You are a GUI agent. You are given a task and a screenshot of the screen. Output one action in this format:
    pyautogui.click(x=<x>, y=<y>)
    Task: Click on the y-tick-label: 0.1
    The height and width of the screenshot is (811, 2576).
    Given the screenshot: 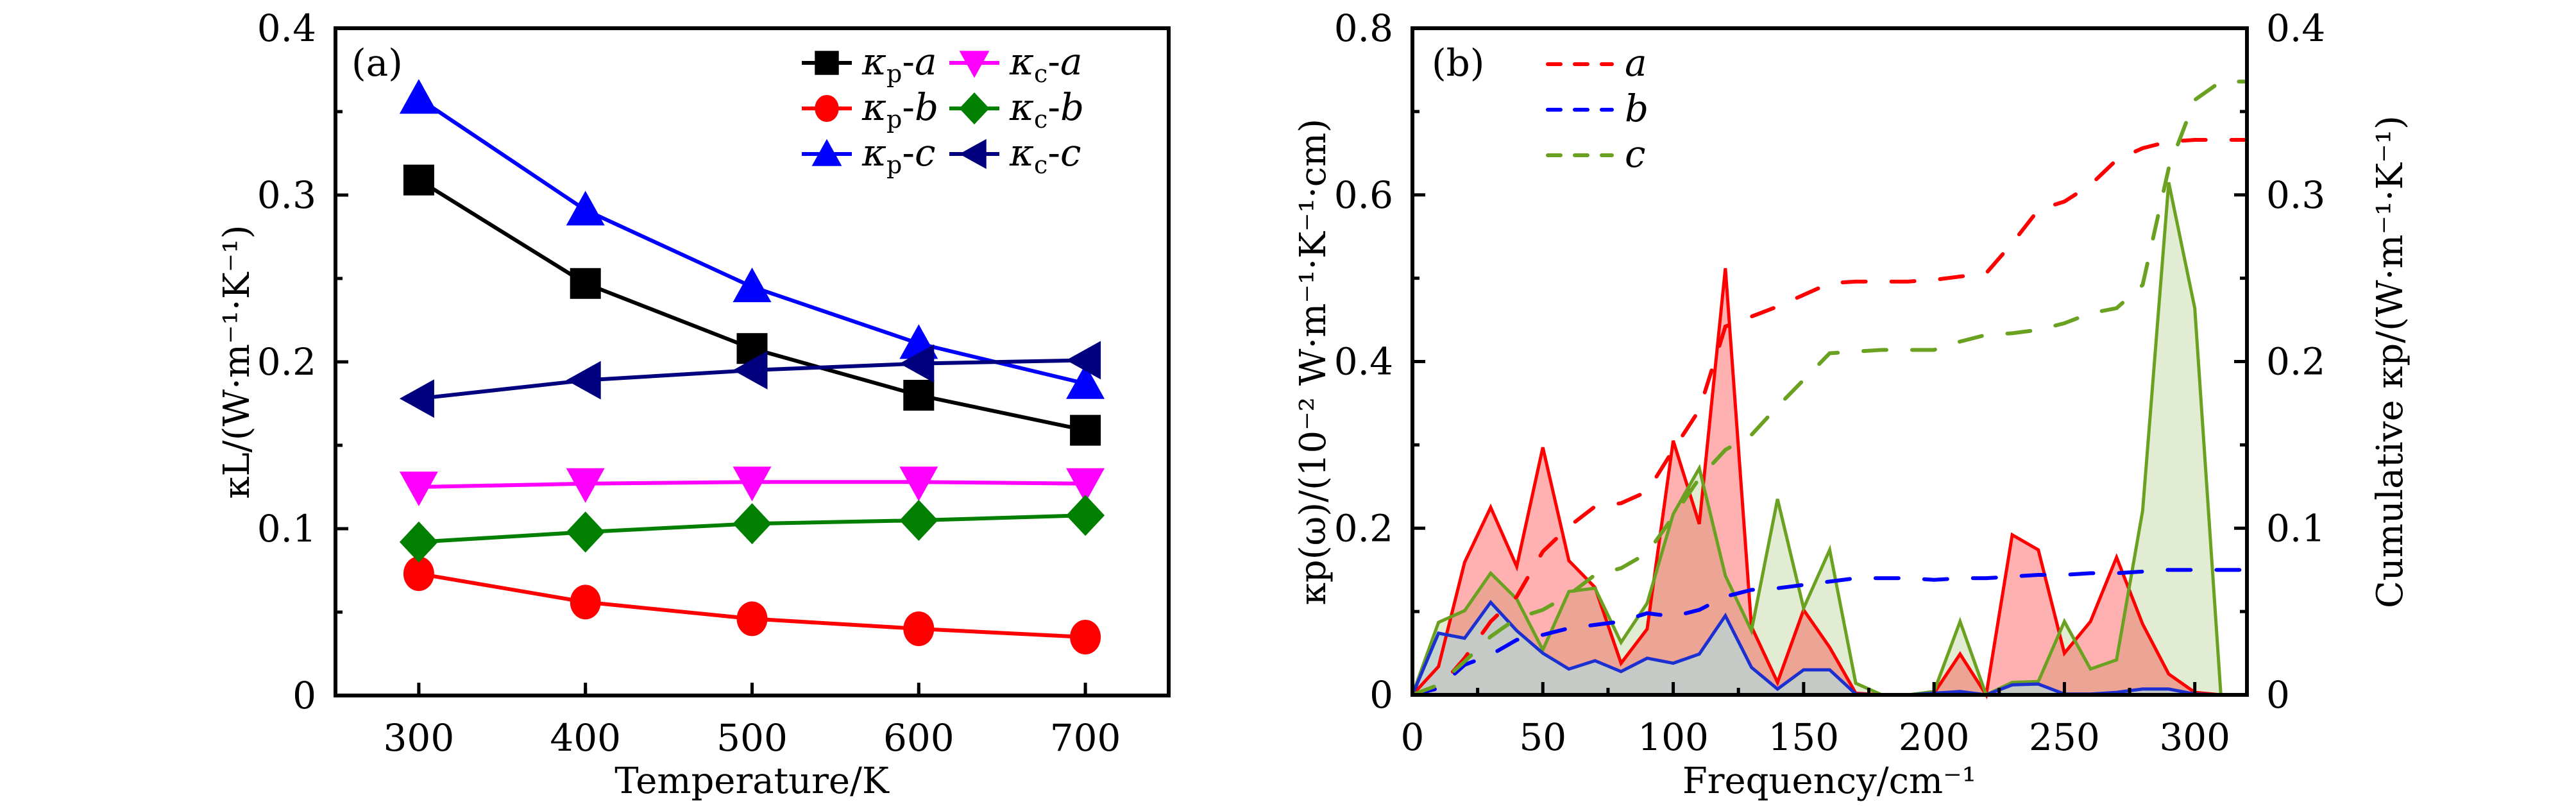 What is the action you would take?
    pyautogui.click(x=286, y=529)
    